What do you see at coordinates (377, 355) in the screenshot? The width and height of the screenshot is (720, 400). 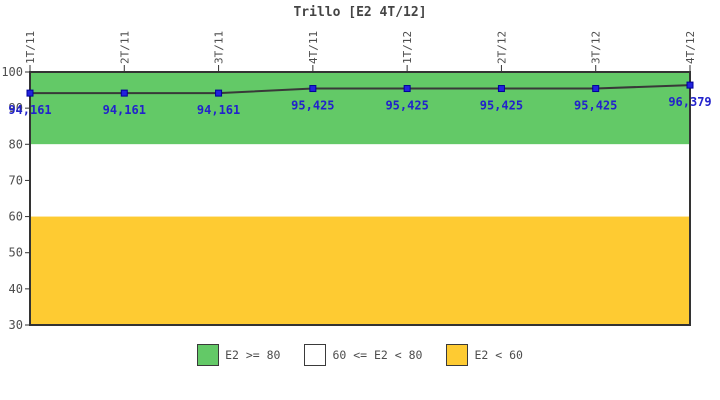 I see `legend-label-white: 60 <= E2 < 80` at bounding box center [377, 355].